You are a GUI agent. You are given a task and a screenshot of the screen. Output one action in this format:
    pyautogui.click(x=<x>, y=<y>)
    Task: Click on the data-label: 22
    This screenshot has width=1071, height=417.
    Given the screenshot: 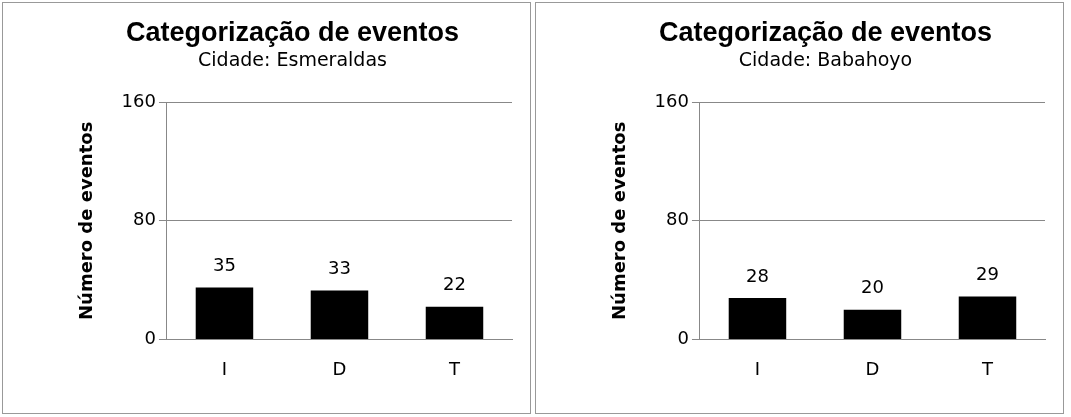 What is the action you would take?
    pyautogui.click(x=454, y=284)
    